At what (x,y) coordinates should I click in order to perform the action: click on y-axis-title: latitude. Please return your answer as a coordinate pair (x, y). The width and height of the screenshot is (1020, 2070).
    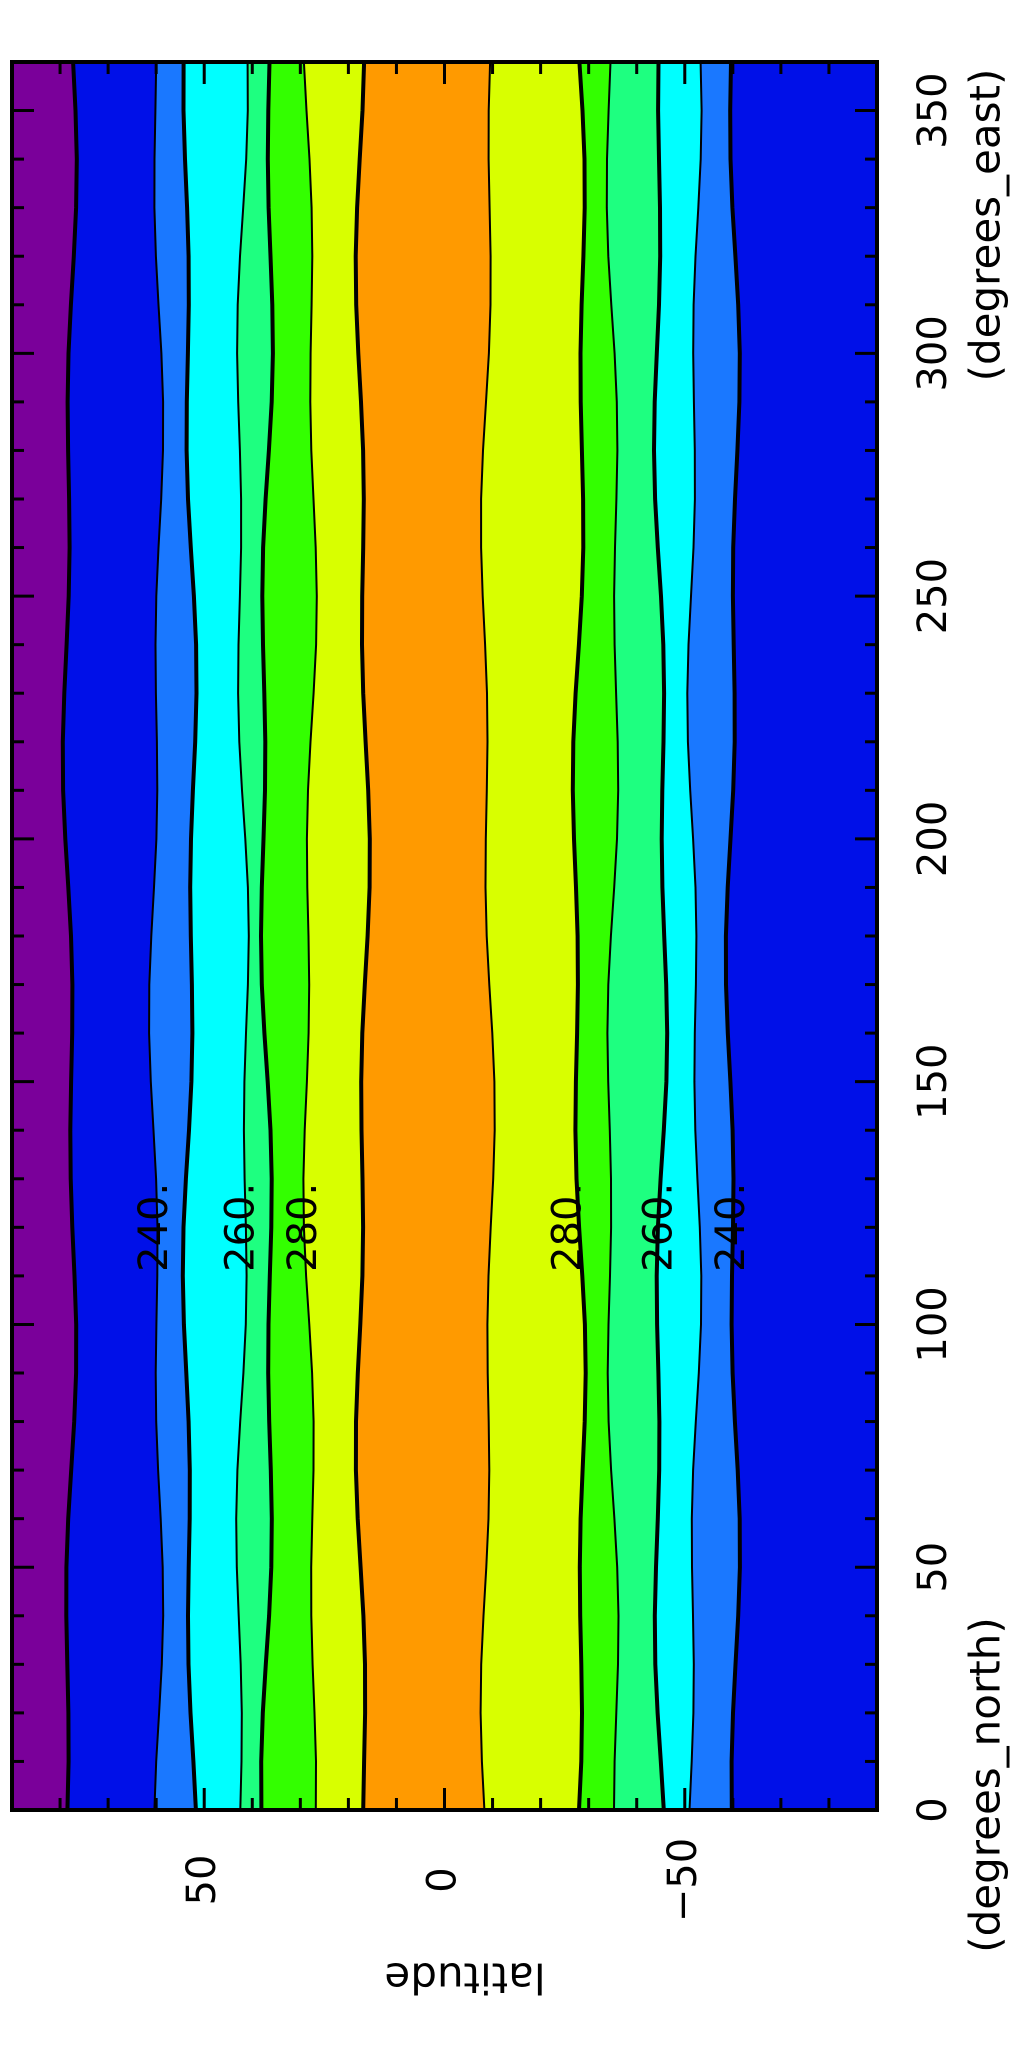
    Looking at the image, I should click on (464, 1978).